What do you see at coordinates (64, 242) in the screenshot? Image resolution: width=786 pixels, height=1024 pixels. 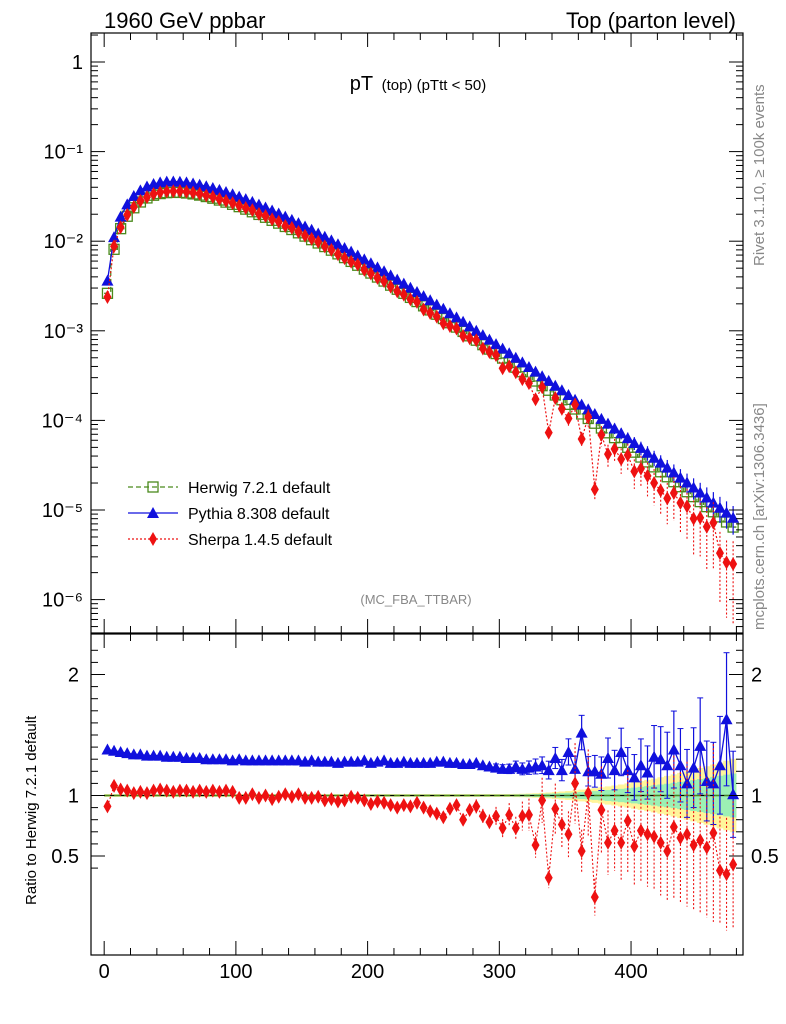 I see `y-tick-label: 10⁻²` at bounding box center [64, 242].